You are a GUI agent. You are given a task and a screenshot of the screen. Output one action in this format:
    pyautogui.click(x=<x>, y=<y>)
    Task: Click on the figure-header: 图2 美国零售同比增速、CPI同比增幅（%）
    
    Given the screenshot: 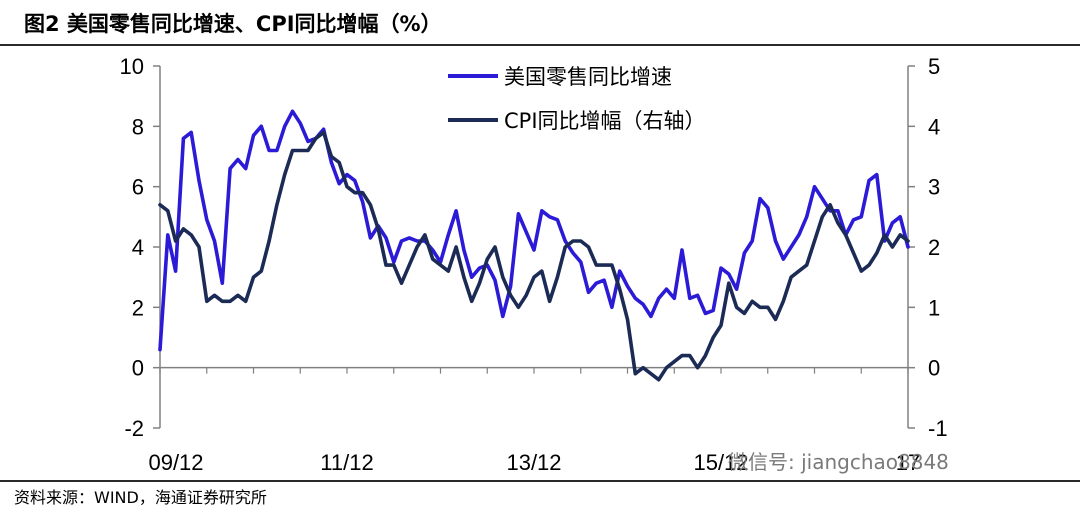 What is the action you would take?
    pyautogui.click(x=540, y=22)
    